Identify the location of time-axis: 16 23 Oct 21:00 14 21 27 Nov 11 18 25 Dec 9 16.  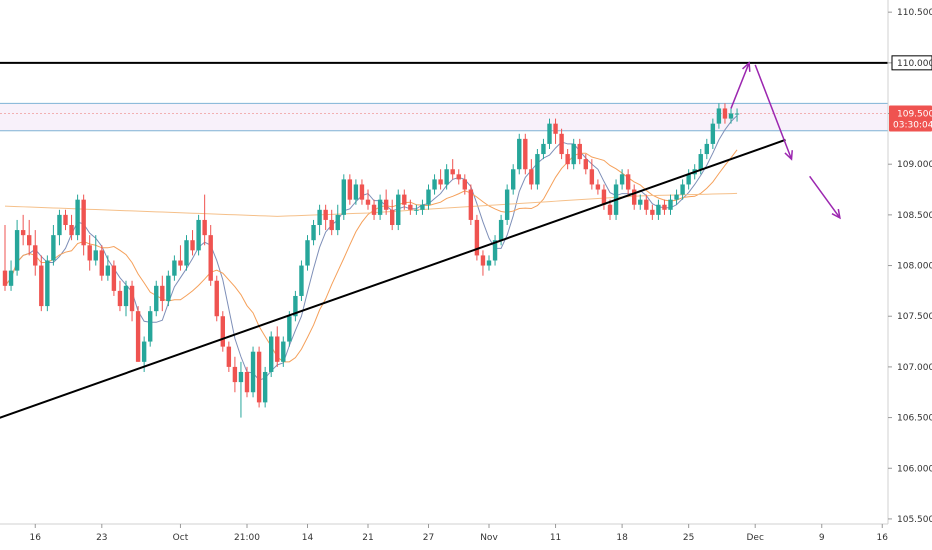
(444, 533).